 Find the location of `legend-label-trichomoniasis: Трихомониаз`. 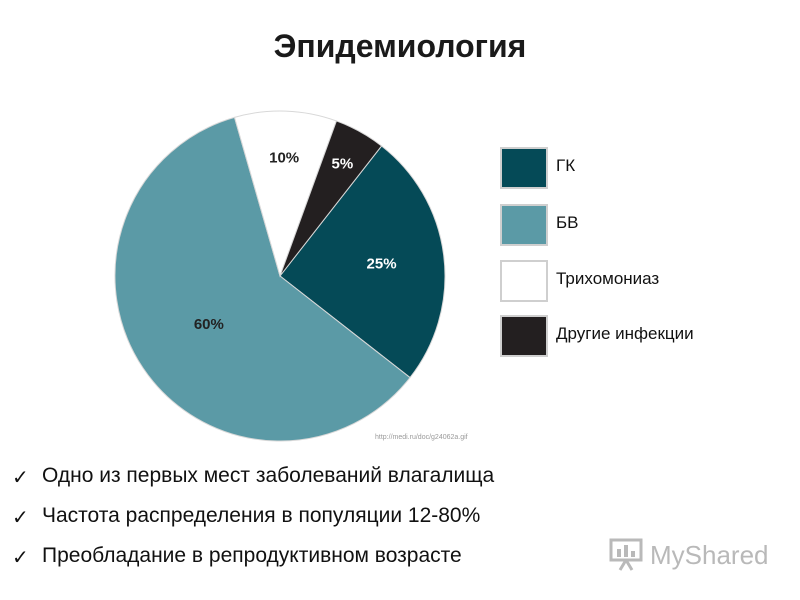

legend-label-trichomoniasis: Трихомониаз is located at coordinates (608, 278).